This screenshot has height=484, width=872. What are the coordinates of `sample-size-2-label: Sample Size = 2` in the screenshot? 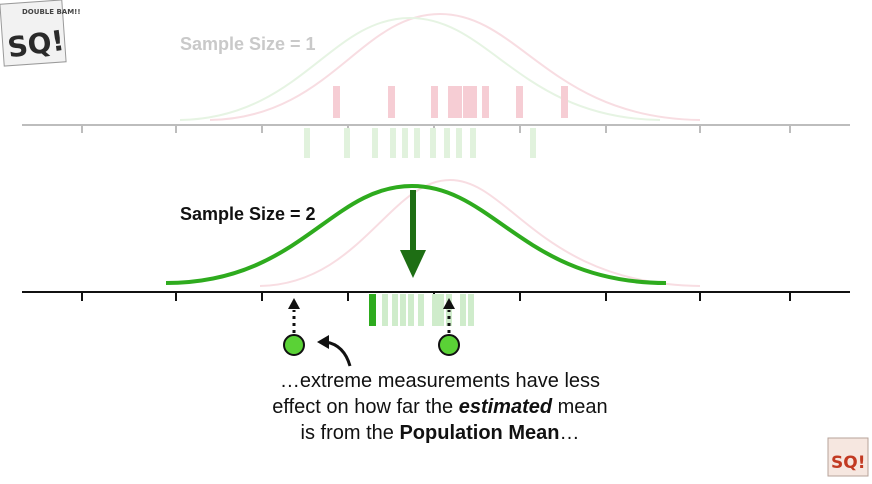 It's located at (248, 214).